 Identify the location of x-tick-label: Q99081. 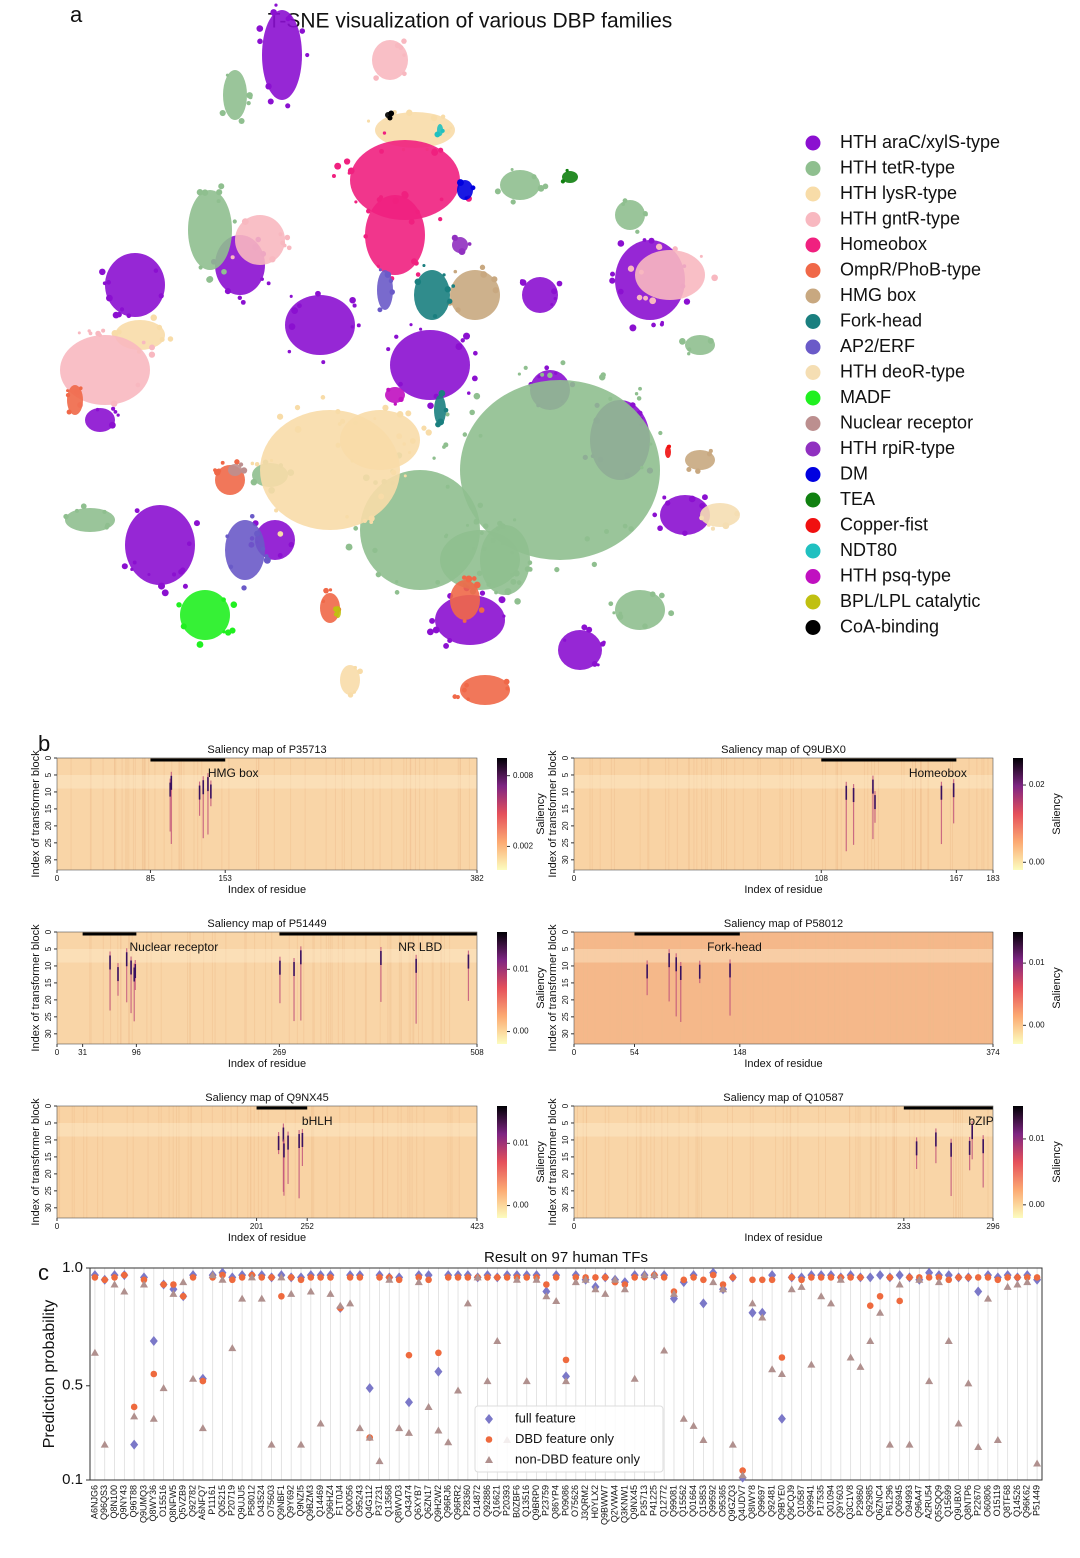
(673, 1501).